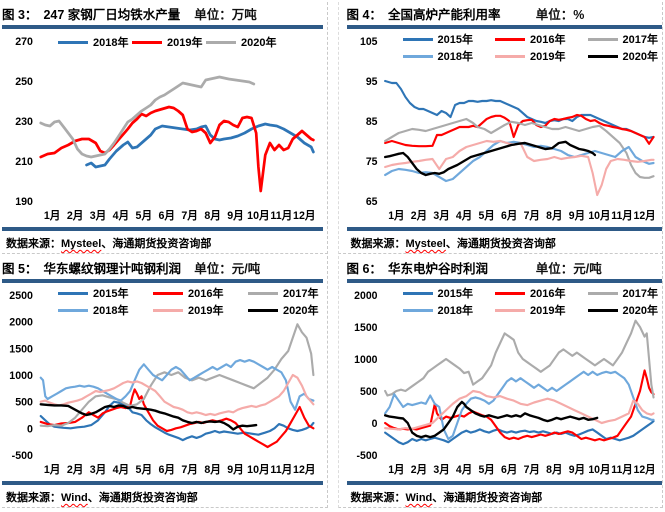  Describe the element at coordinates (227, 269) in the screenshot. I see `unit-label: 单位：元/吨` at that location.